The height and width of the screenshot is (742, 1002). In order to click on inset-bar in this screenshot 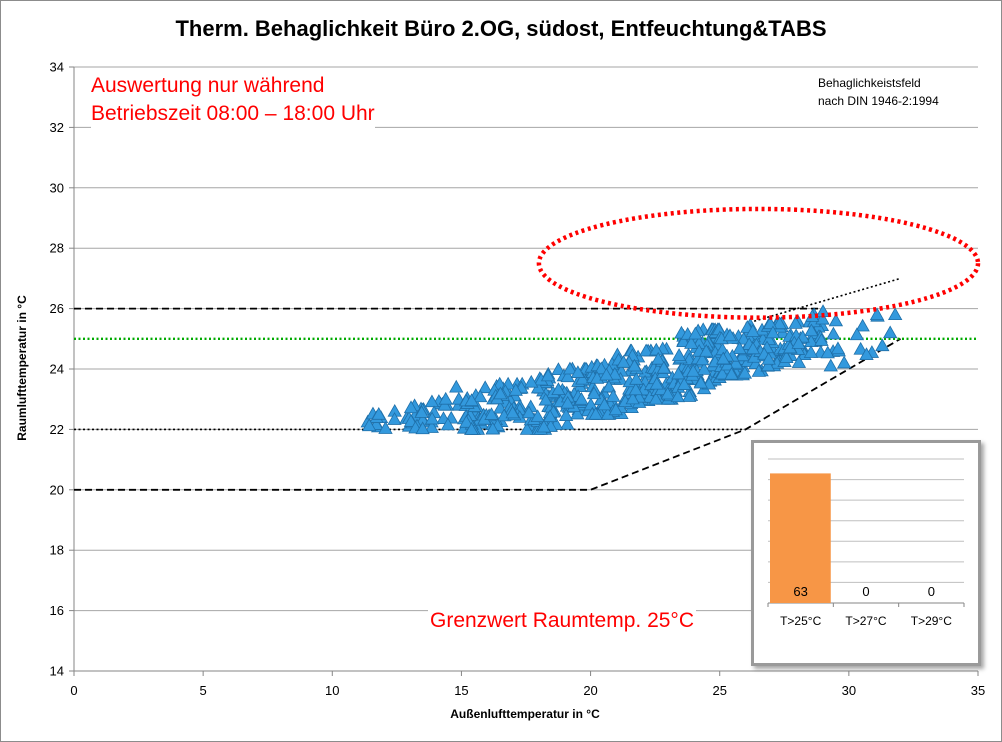, I will do `click(800, 538)`.